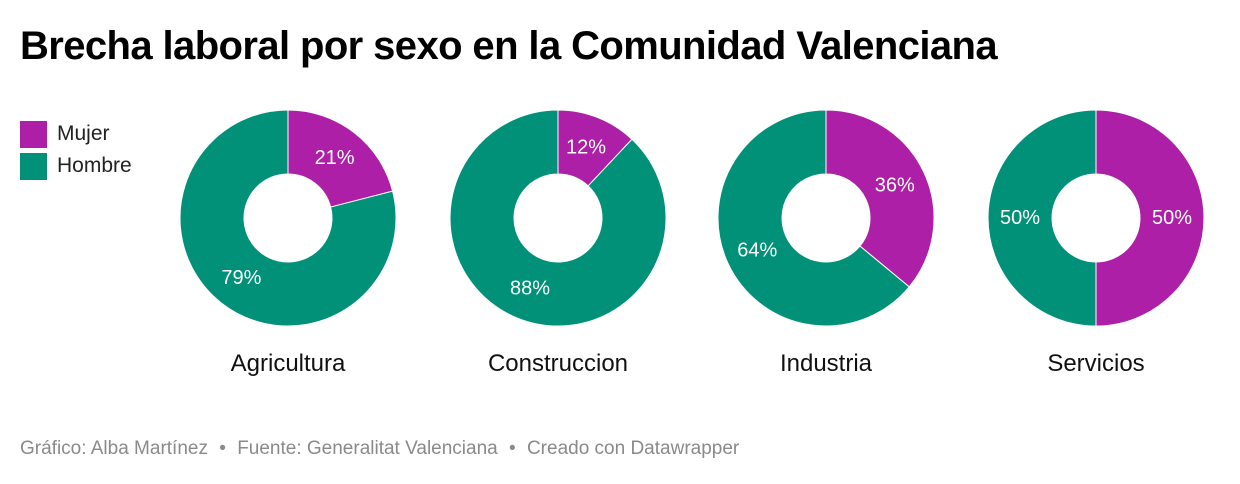  Describe the element at coordinates (1095, 363) in the screenshot. I see `category-label-servicios: Servicios` at that location.